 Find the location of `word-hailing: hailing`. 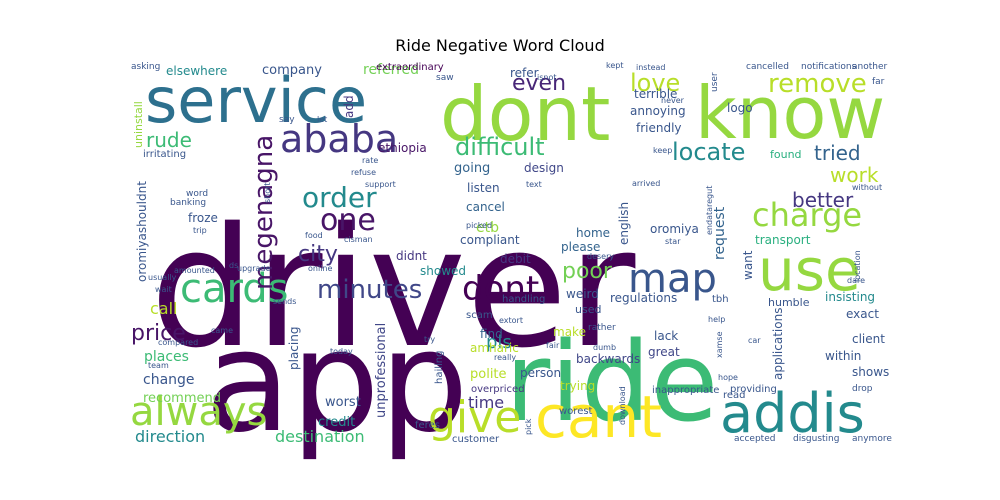

word-hailing: hailing is located at coordinates (439, 368).